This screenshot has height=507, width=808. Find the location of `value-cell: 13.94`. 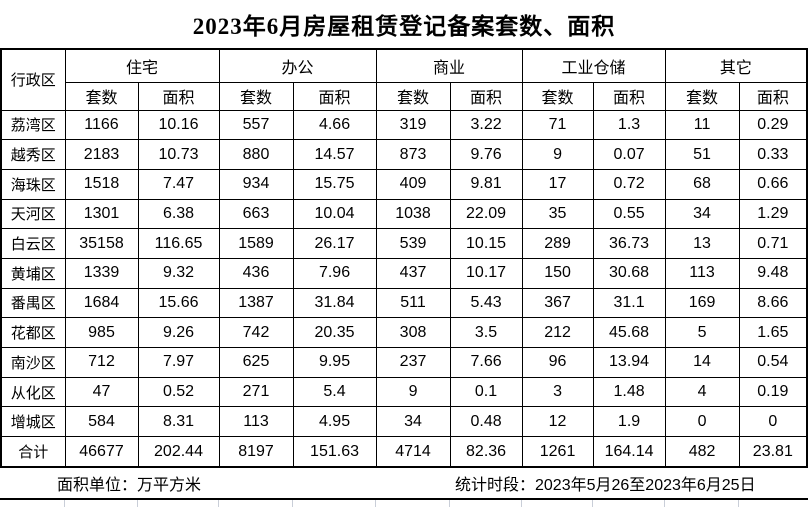

value-cell: 13.94 is located at coordinates (629, 362).